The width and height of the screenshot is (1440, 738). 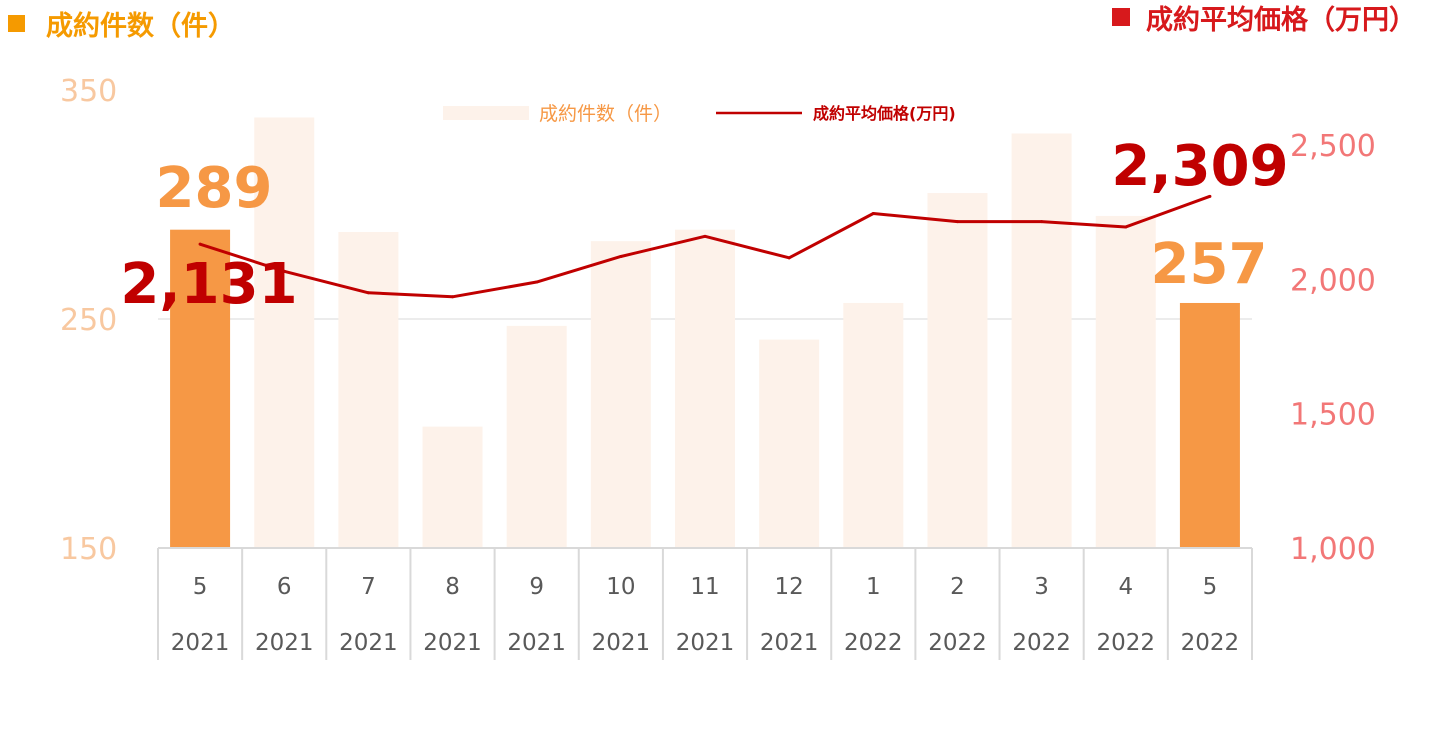 What do you see at coordinates (1121, 17) in the screenshot?
I see `right-title-marker` at bounding box center [1121, 17].